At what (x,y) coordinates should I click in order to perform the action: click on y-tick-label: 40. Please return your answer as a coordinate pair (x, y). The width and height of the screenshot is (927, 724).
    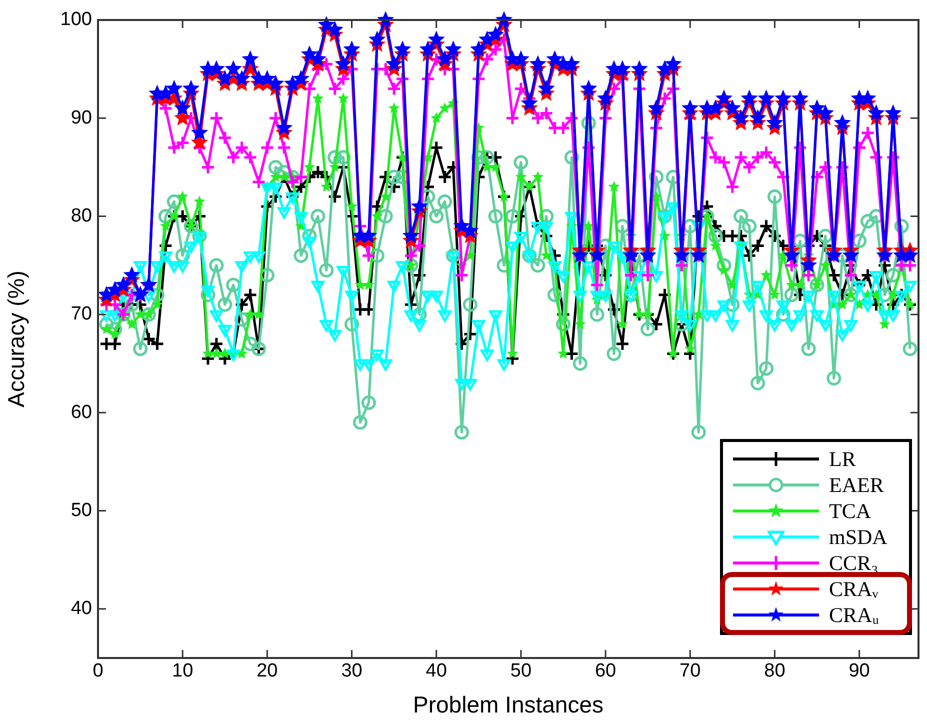
    Looking at the image, I should click on (81, 609).